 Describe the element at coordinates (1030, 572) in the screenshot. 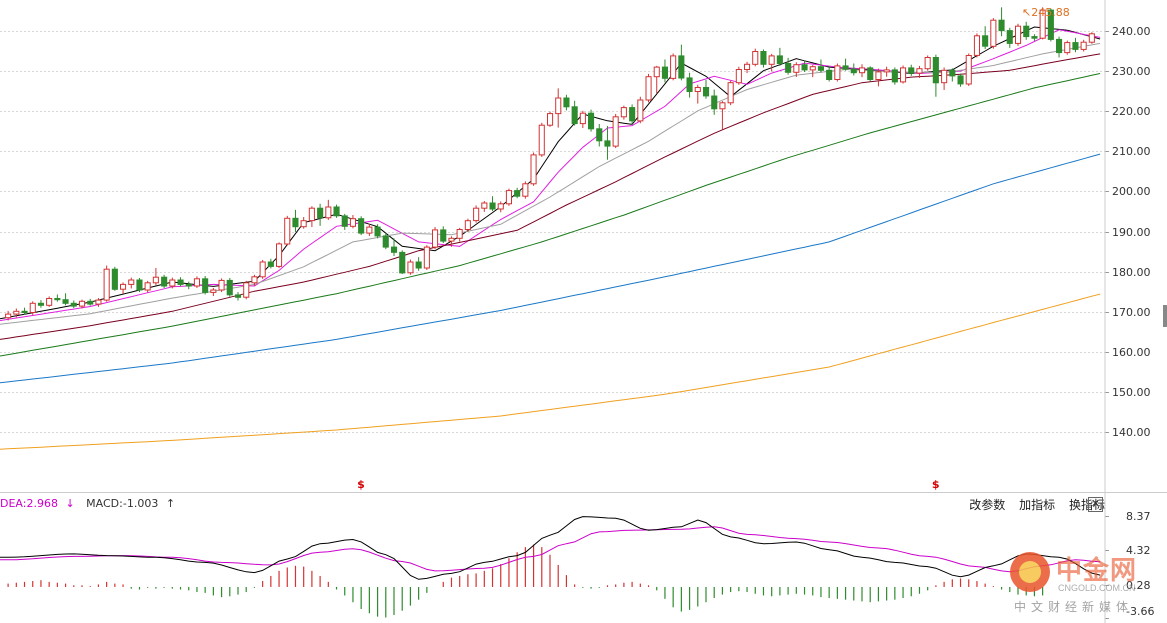

I see `cngold-logo-icon` at that location.